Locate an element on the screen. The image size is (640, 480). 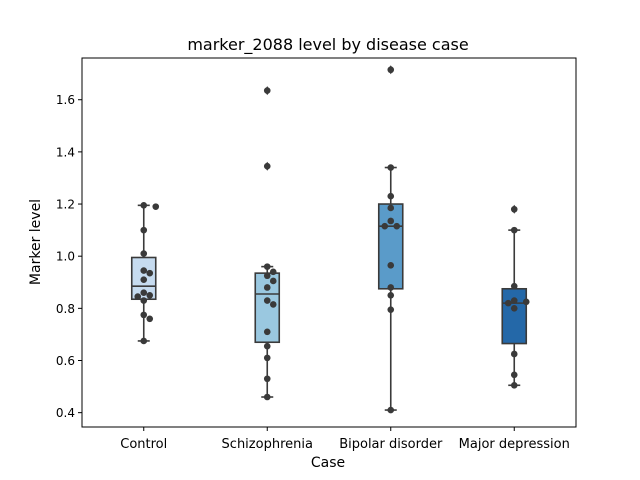
y-tick-label: 1.0 is located at coordinates (65, 257).